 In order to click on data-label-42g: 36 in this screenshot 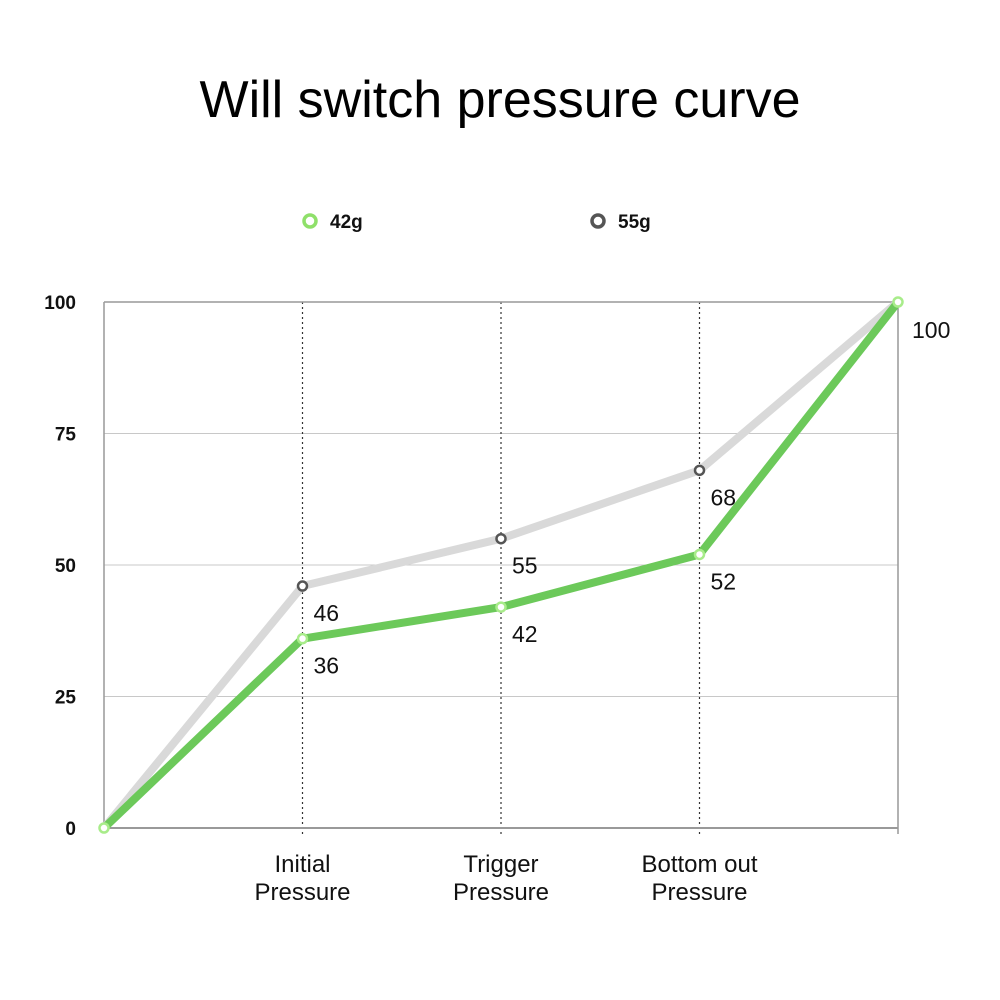, I will do `click(327, 666)`.